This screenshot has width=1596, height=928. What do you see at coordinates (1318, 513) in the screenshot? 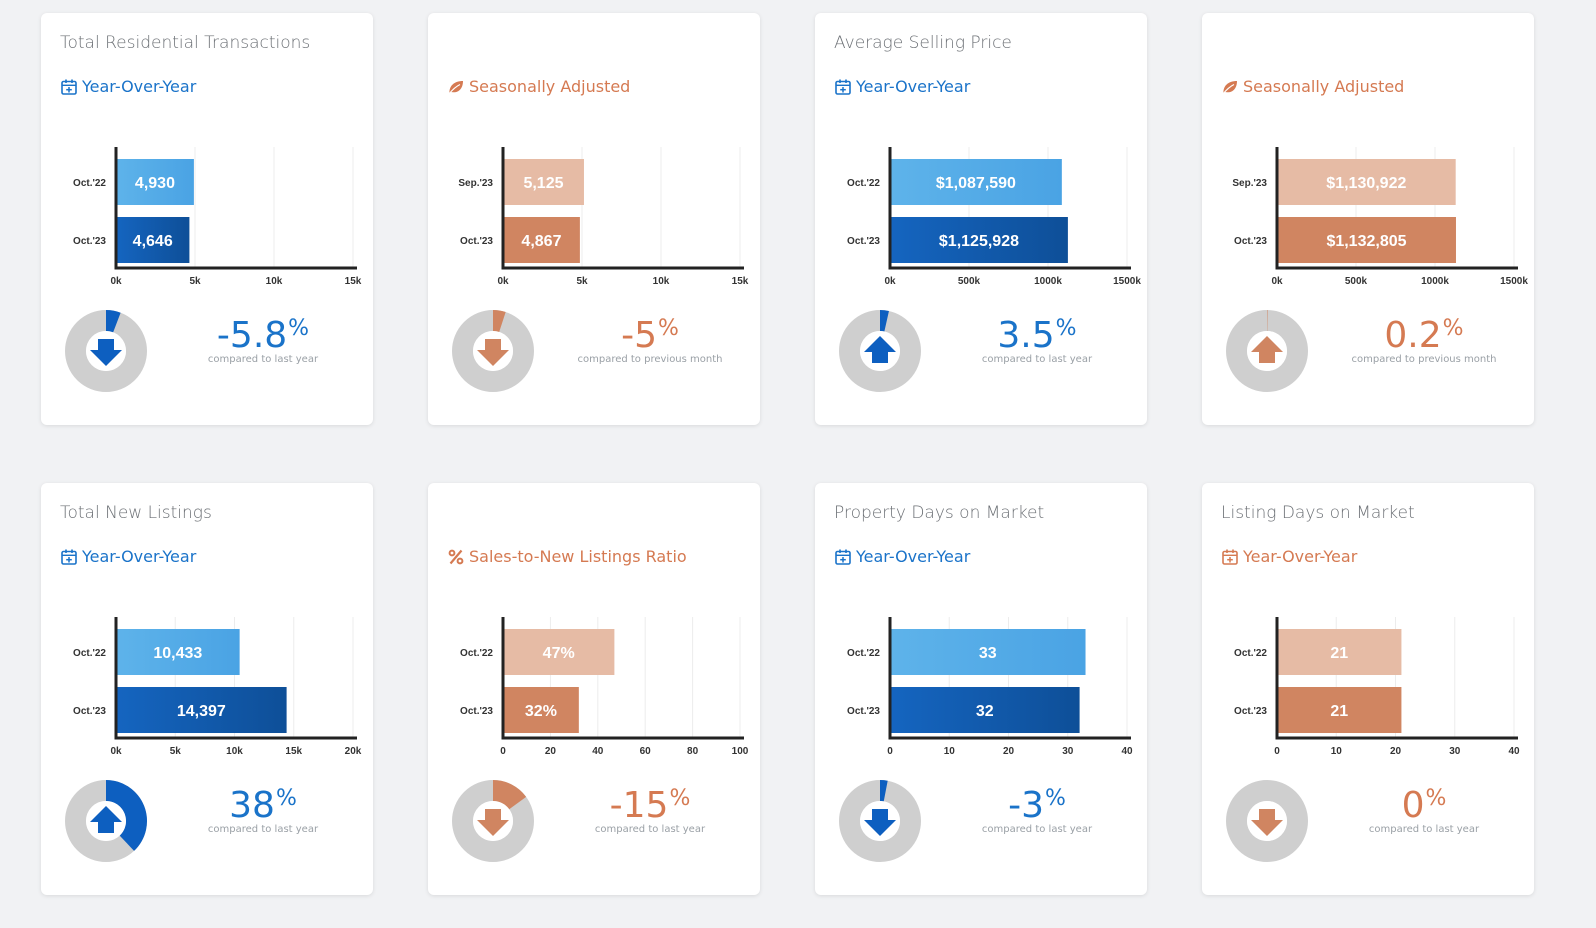
I see `card-title: Listing Days on Market` at bounding box center [1318, 513].